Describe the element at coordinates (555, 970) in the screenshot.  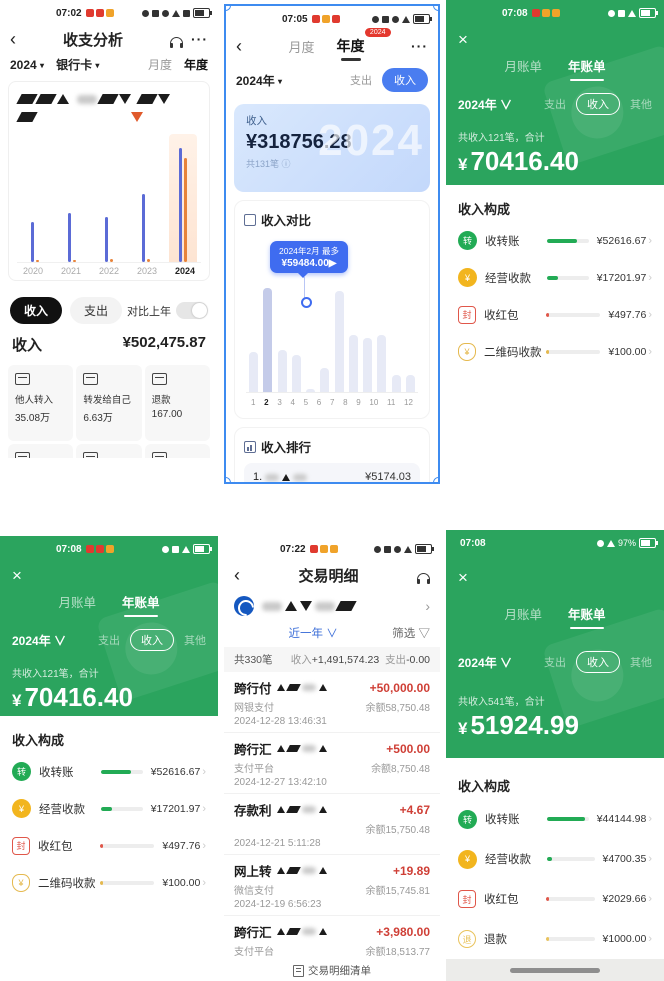
I see `home-indicator` at that location.